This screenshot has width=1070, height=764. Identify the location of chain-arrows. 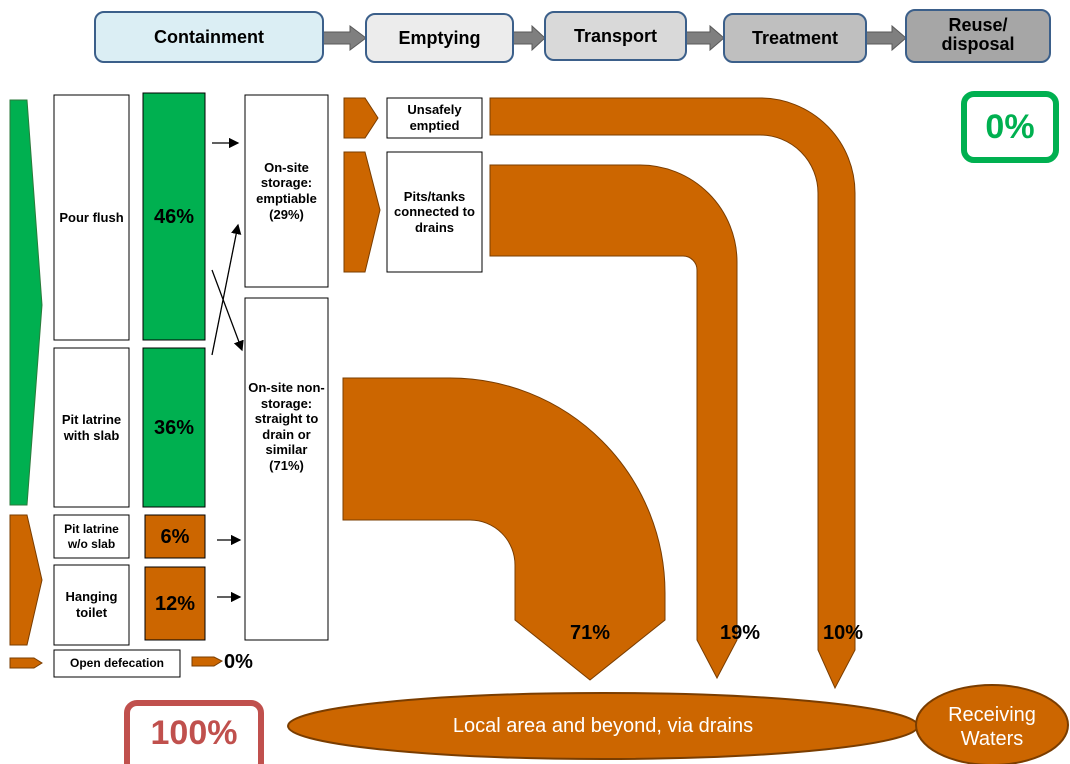
(614, 38).